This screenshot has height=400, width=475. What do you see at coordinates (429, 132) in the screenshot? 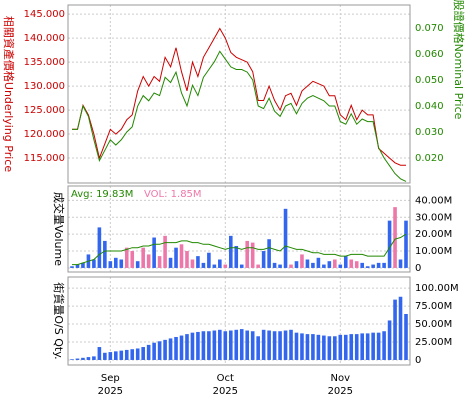
I see `y2-tick-label: 0.030` at bounding box center [429, 132].